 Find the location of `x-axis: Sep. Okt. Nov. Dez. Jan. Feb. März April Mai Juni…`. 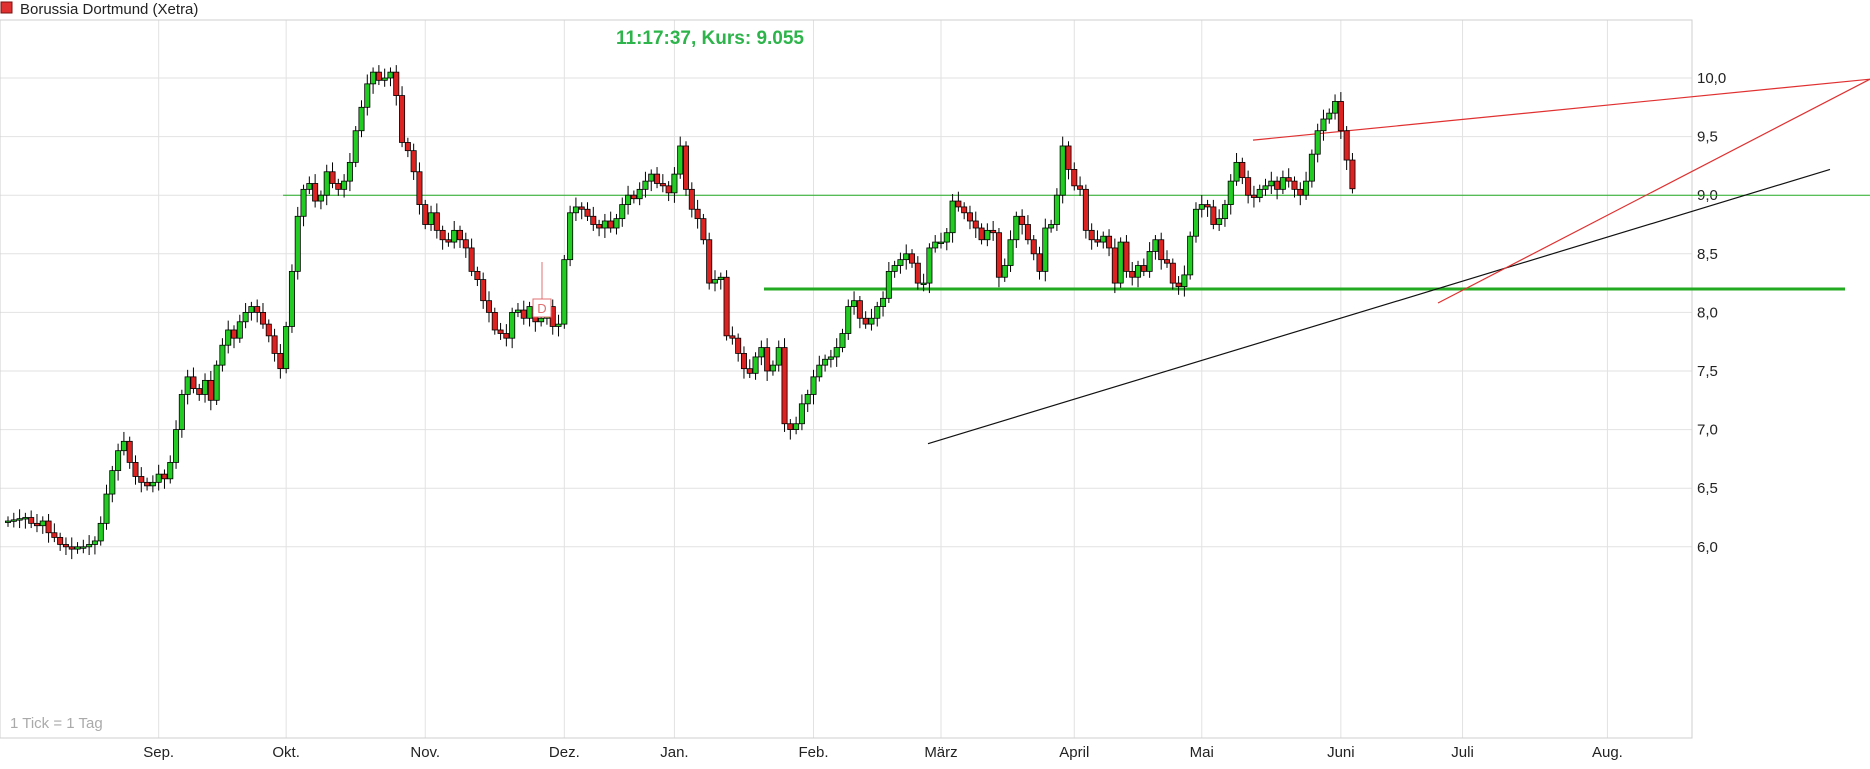

x-axis: Sep. Okt. Nov. Dez. Jan. Feb. März April Mai Juni… is located at coordinates (883, 752).